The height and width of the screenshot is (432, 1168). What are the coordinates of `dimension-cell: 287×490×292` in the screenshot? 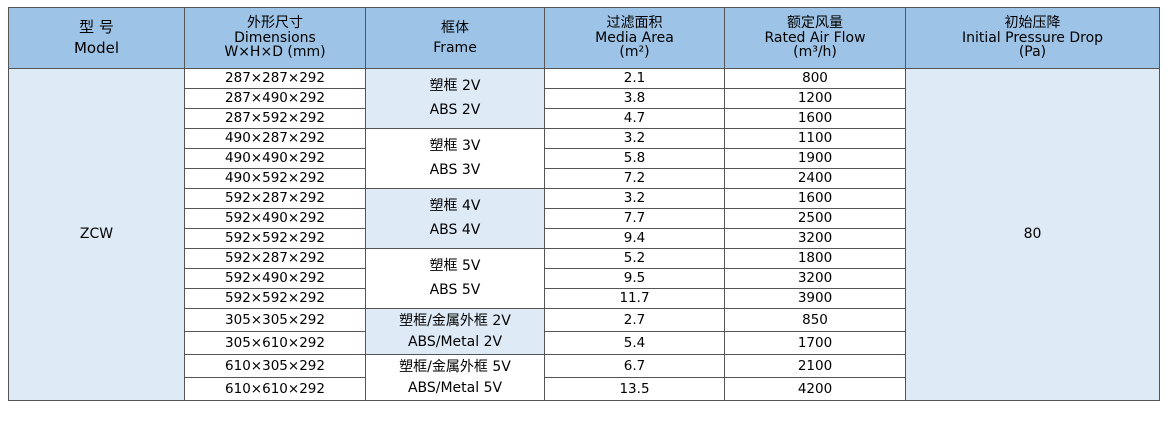 It's located at (275, 98).